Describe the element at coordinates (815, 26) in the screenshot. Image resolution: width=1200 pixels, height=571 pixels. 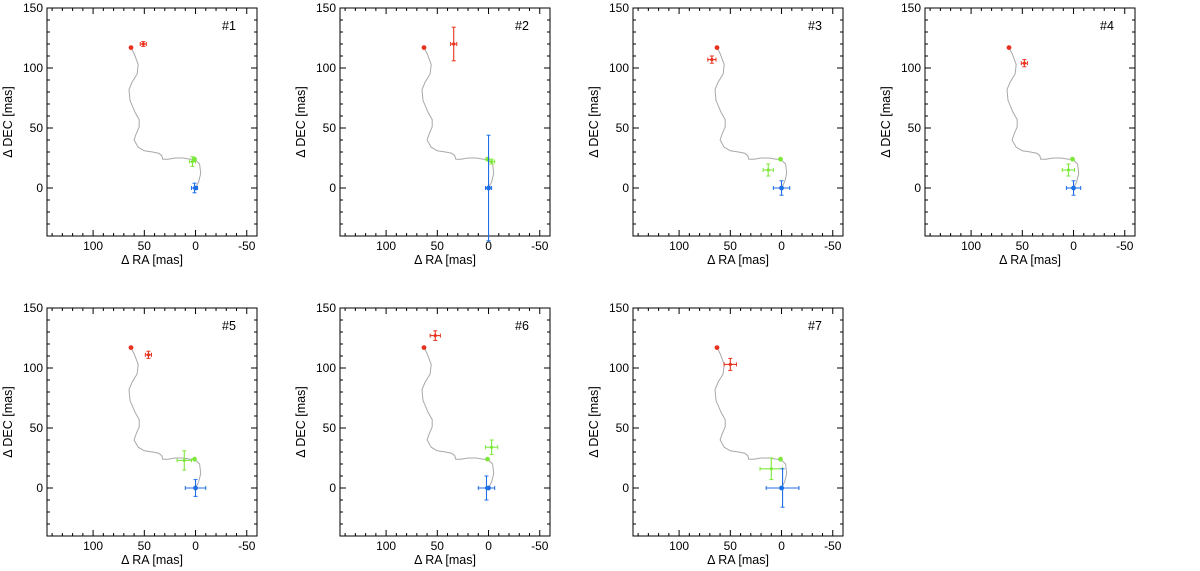
I see `panel-label: #3` at that location.